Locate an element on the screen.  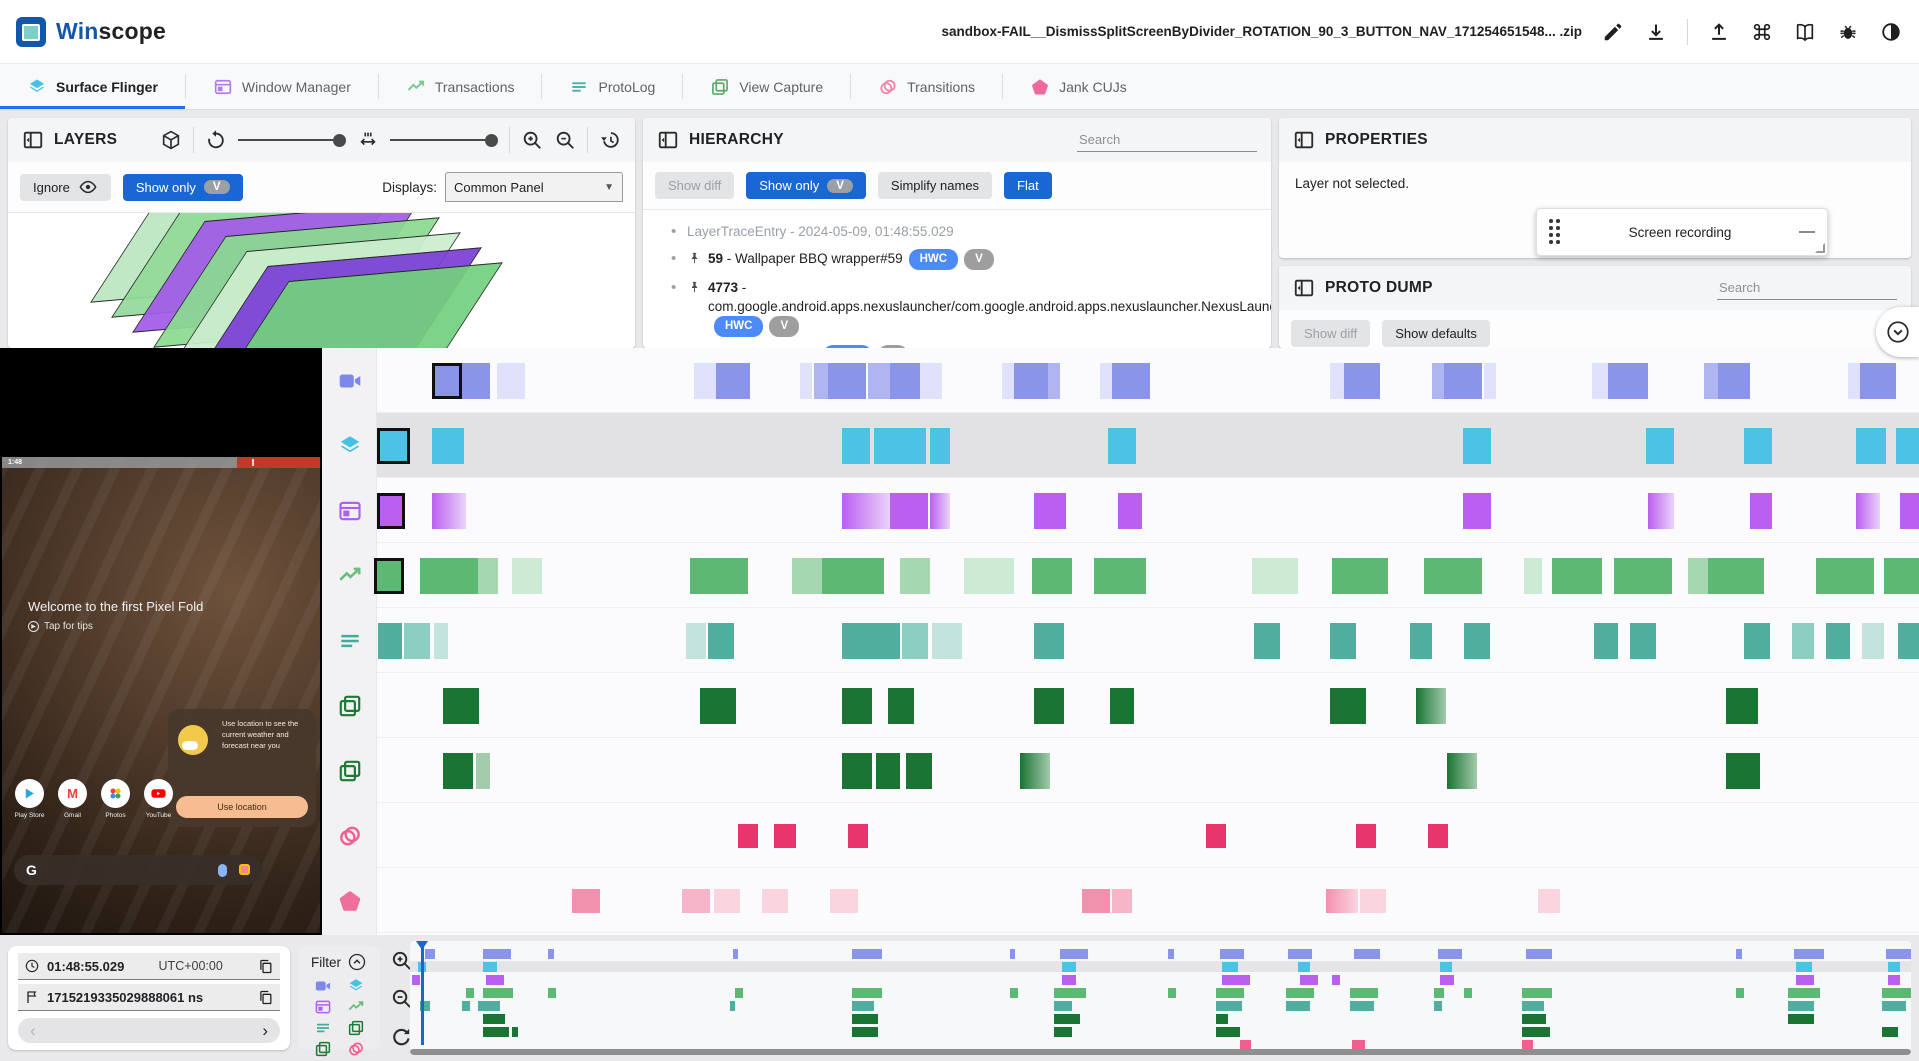
previous-entry-button: ‹ is located at coordinates (33, 1030).